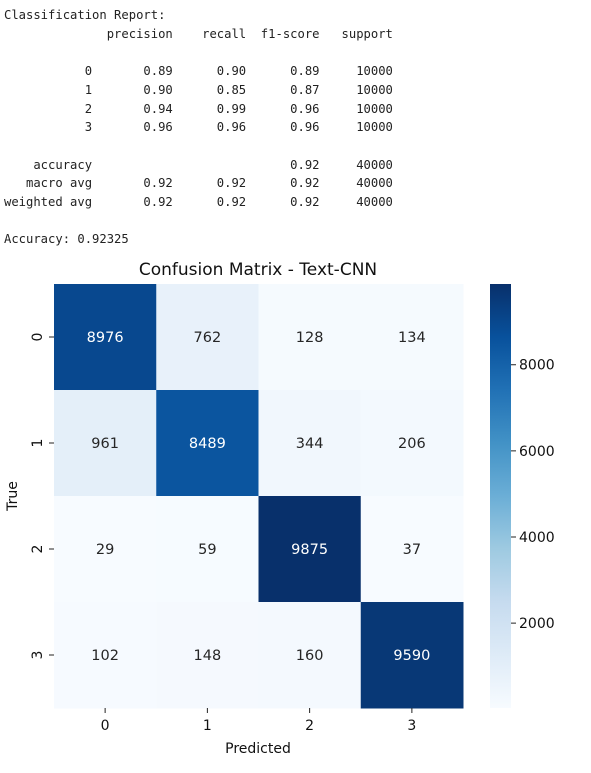 The width and height of the screenshot is (591, 773). I want to click on y-tick-label: 2, so click(38, 549).